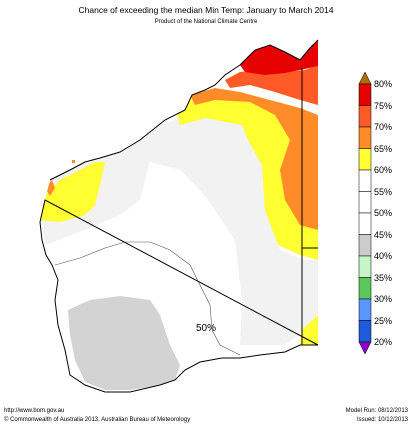 The height and width of the screenshot is (427, 412). What do you see at coordinates (383, 299) in the screenshot?
I see `legend-label: 30%` at bounding box center [383, 299].